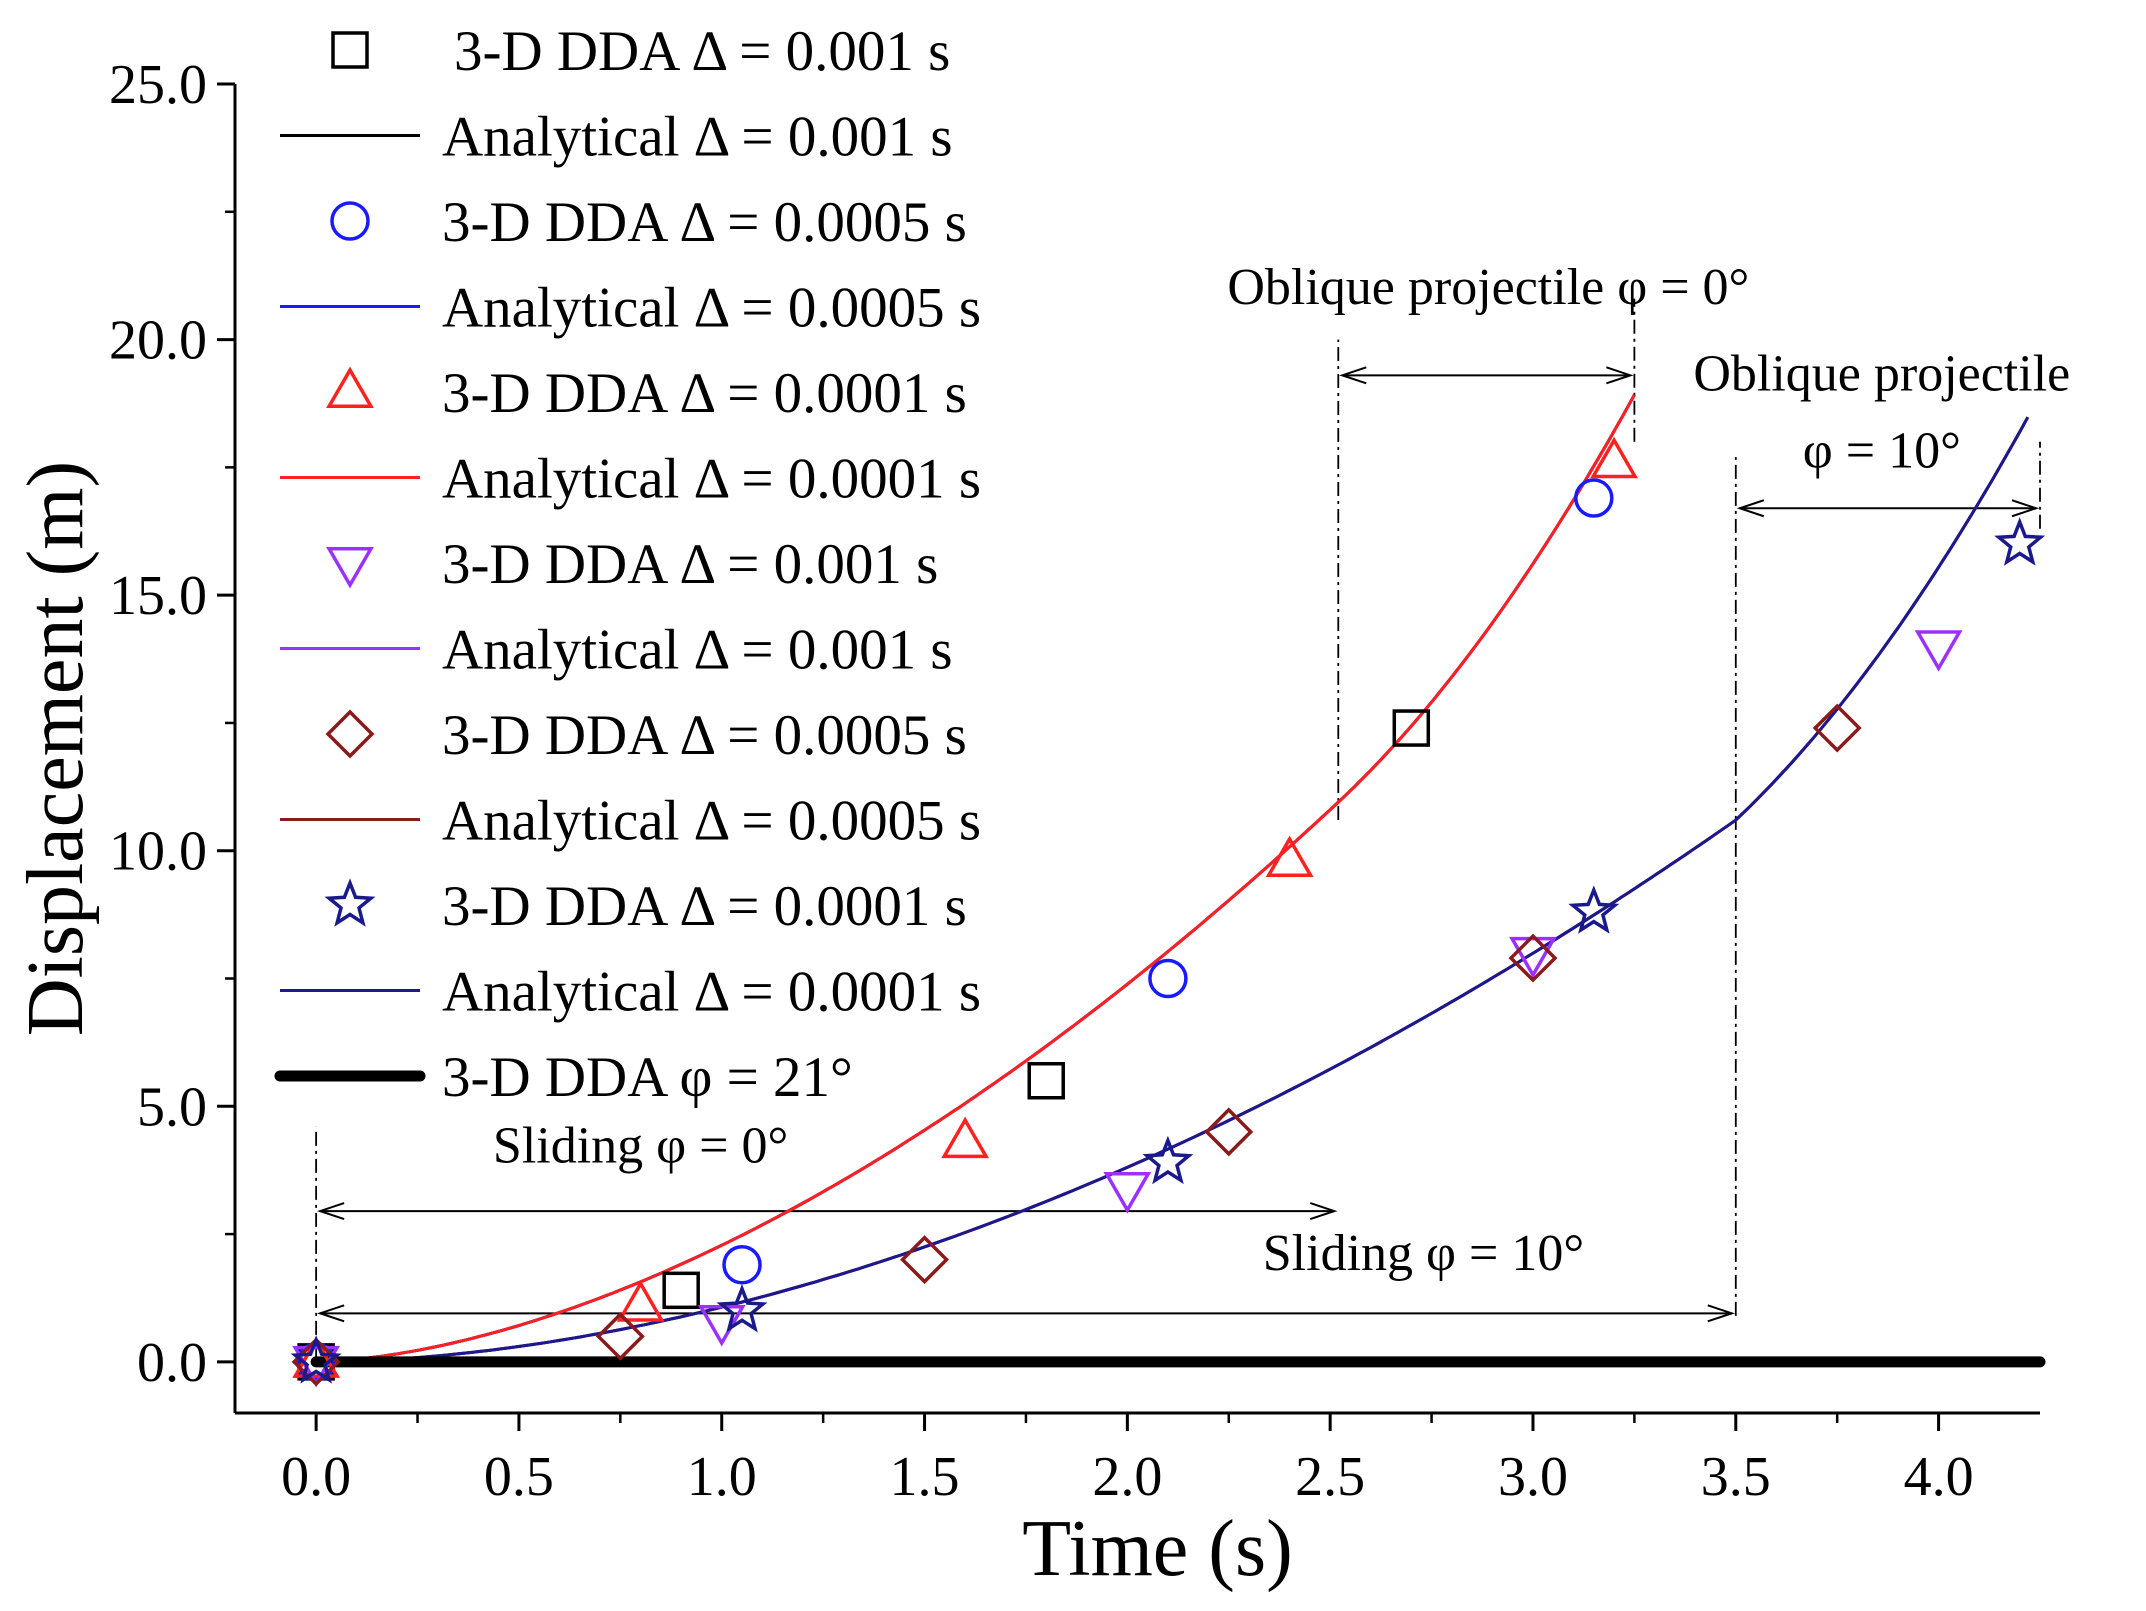 This screenshot has height=1611, width=2146. Describe the element at coordinates (172, 1363) in the screenshot. I see `y-tick-label: 0.0` at that location.